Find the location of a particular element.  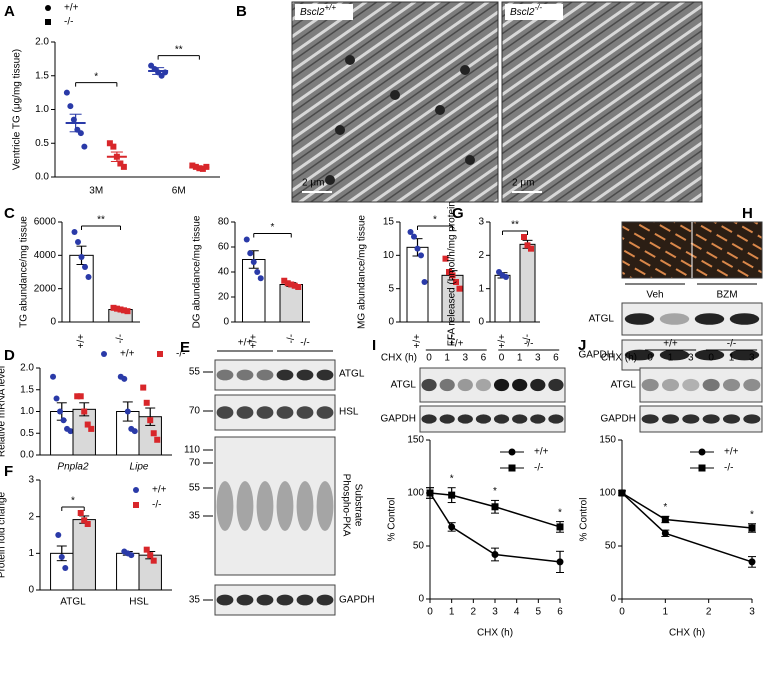

panel-label: H is located at coordinates (747, 213).